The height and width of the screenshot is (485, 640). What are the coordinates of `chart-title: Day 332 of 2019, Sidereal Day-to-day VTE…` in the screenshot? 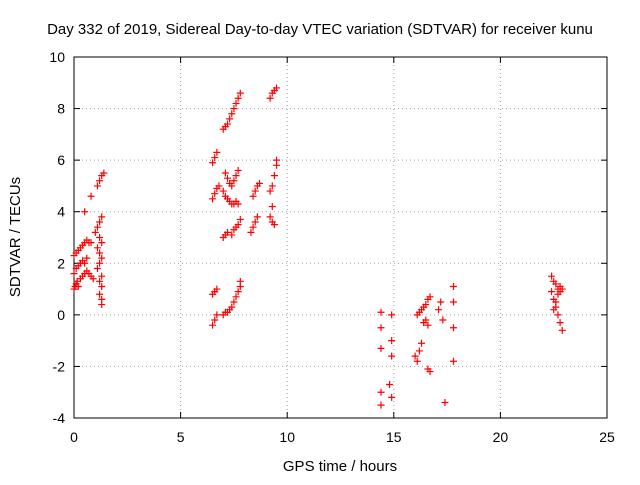 It's located at (320, 29).